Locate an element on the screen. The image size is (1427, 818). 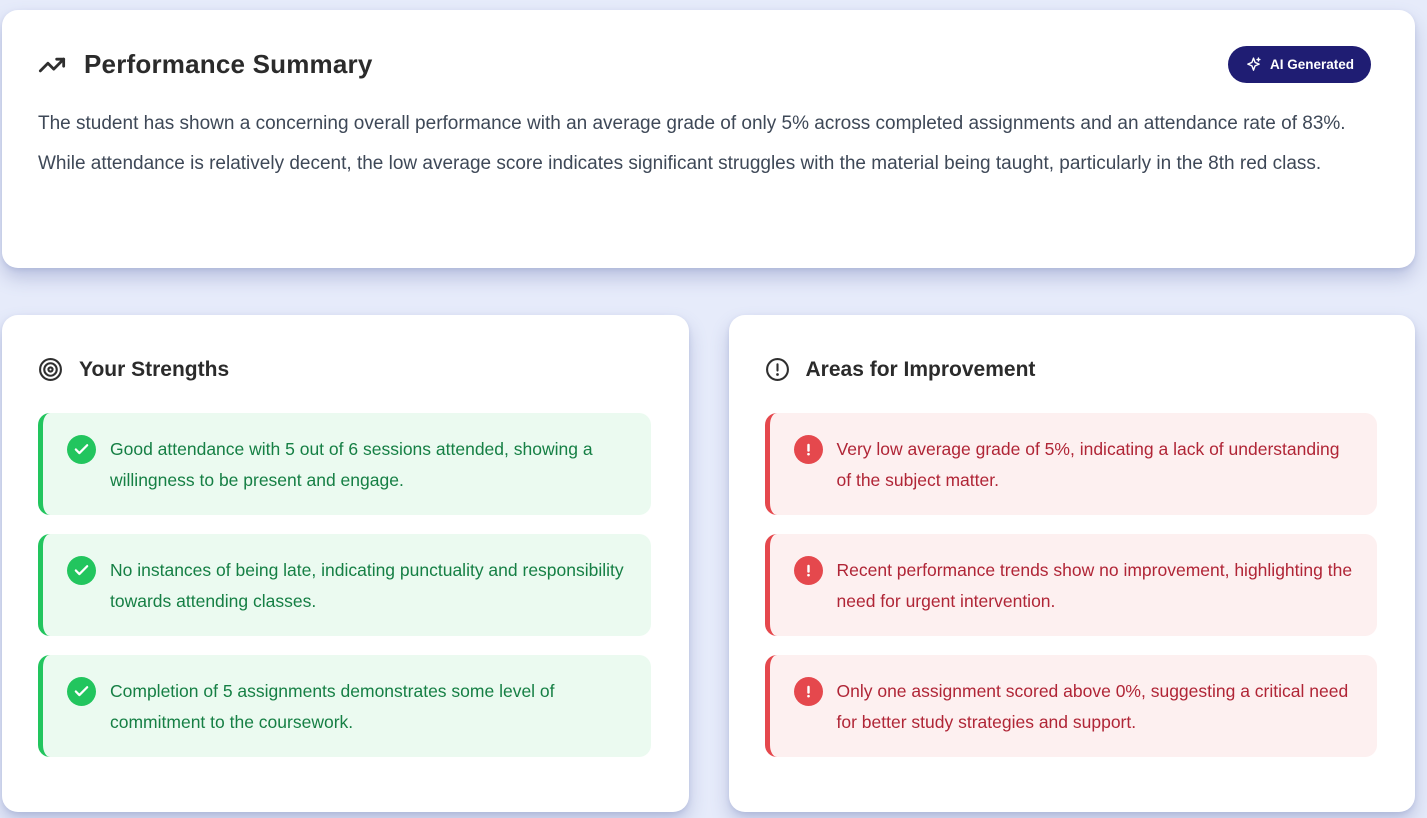
improvements-header: Areas for Improvement is located at coordinates (1071, 369).